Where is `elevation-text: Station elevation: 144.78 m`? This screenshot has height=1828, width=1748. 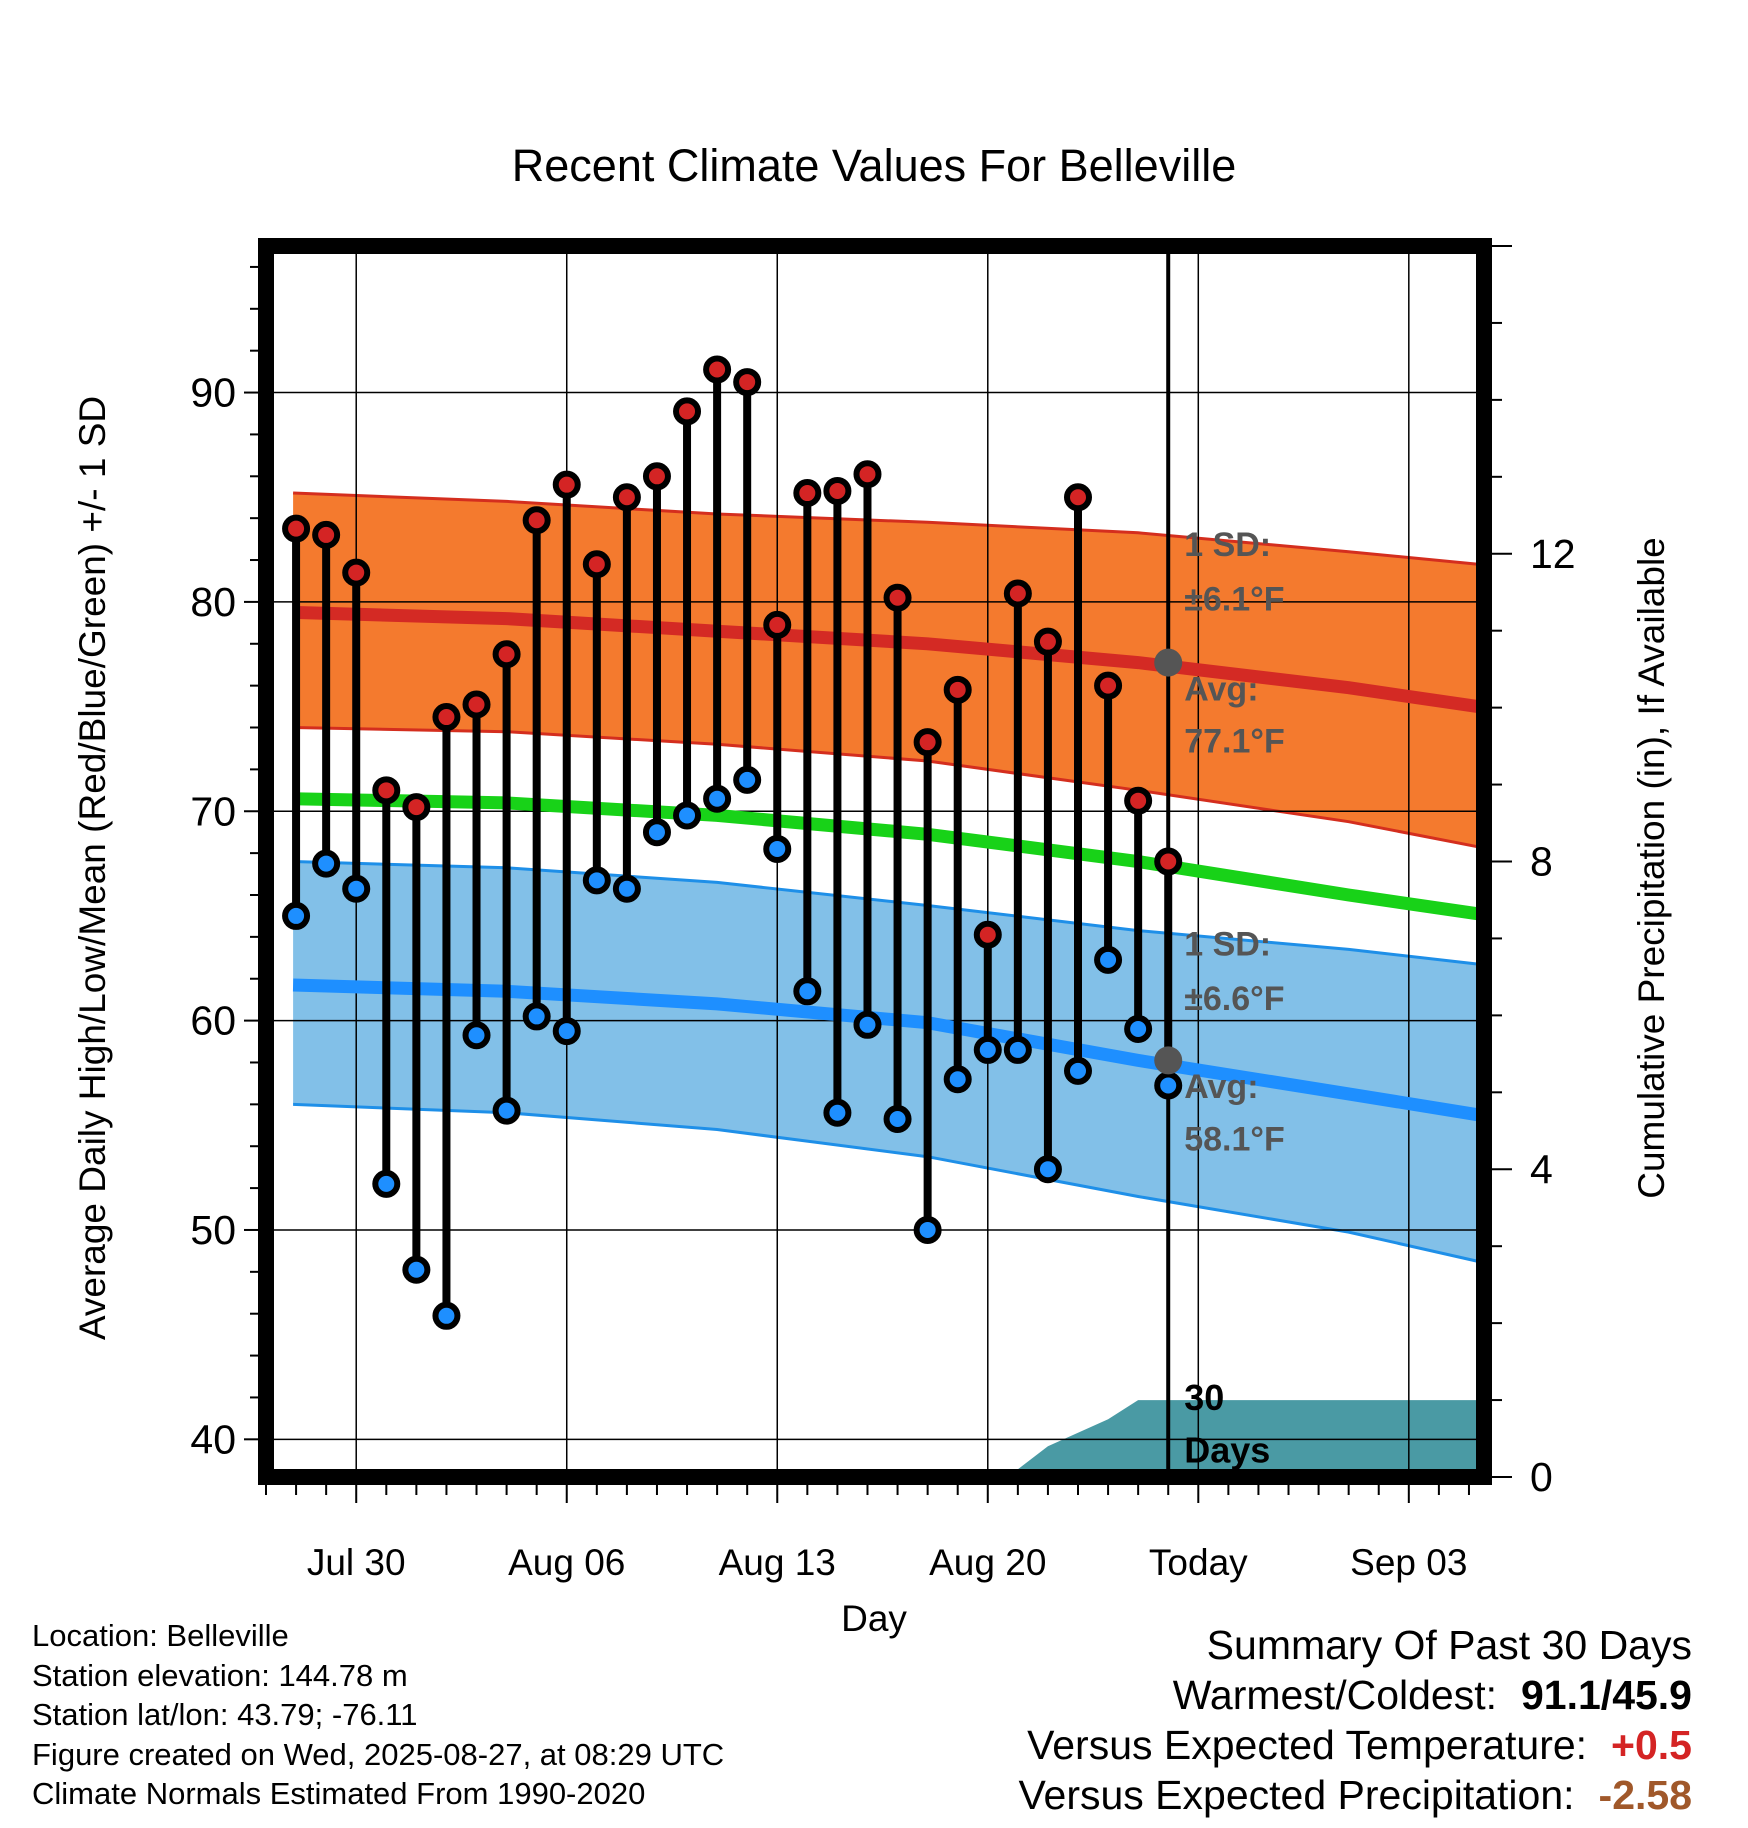
elevation-text: Station elevation: 144.78 m is located at coordinates (220, 1675).